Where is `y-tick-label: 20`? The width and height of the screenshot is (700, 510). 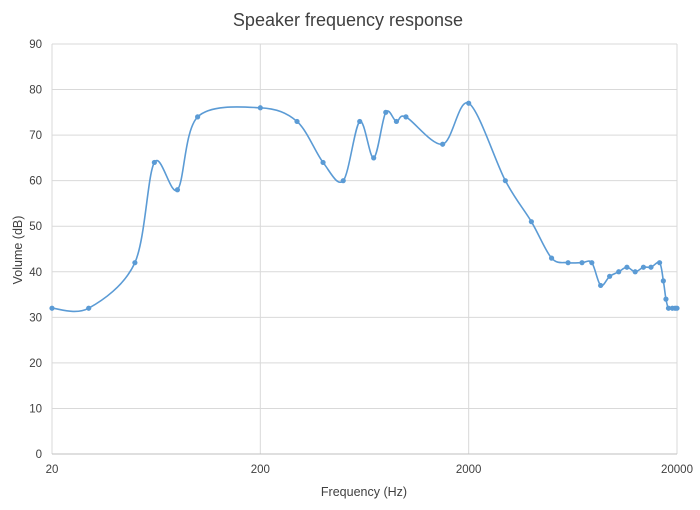 y-tick-label: 20 is located at coordinates (35, 364).